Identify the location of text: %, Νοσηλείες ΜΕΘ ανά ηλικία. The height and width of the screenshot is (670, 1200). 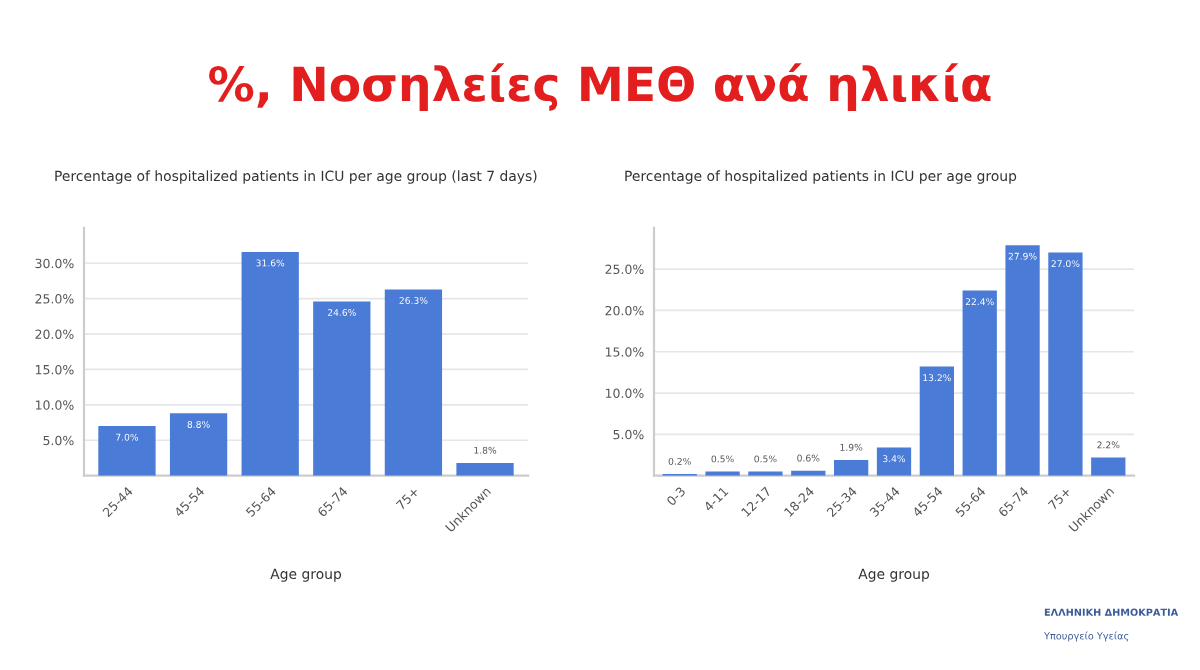
(600, 87).